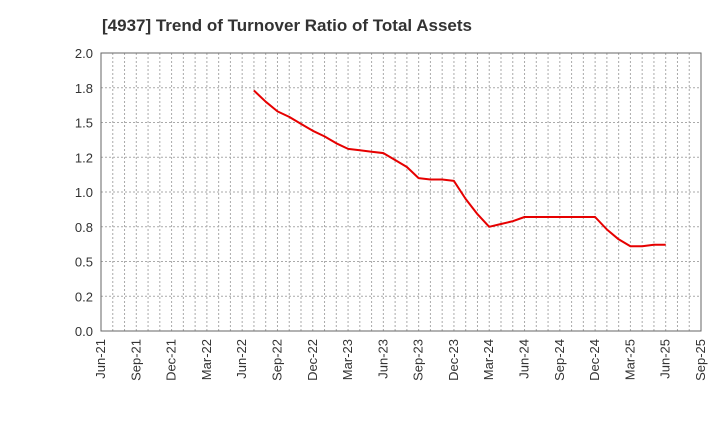 This screenshot has width=720, height=440. Describe the element at coordinates (453, 360) in the screenshot. I see `x-tick-label: Dec-23` at that location.